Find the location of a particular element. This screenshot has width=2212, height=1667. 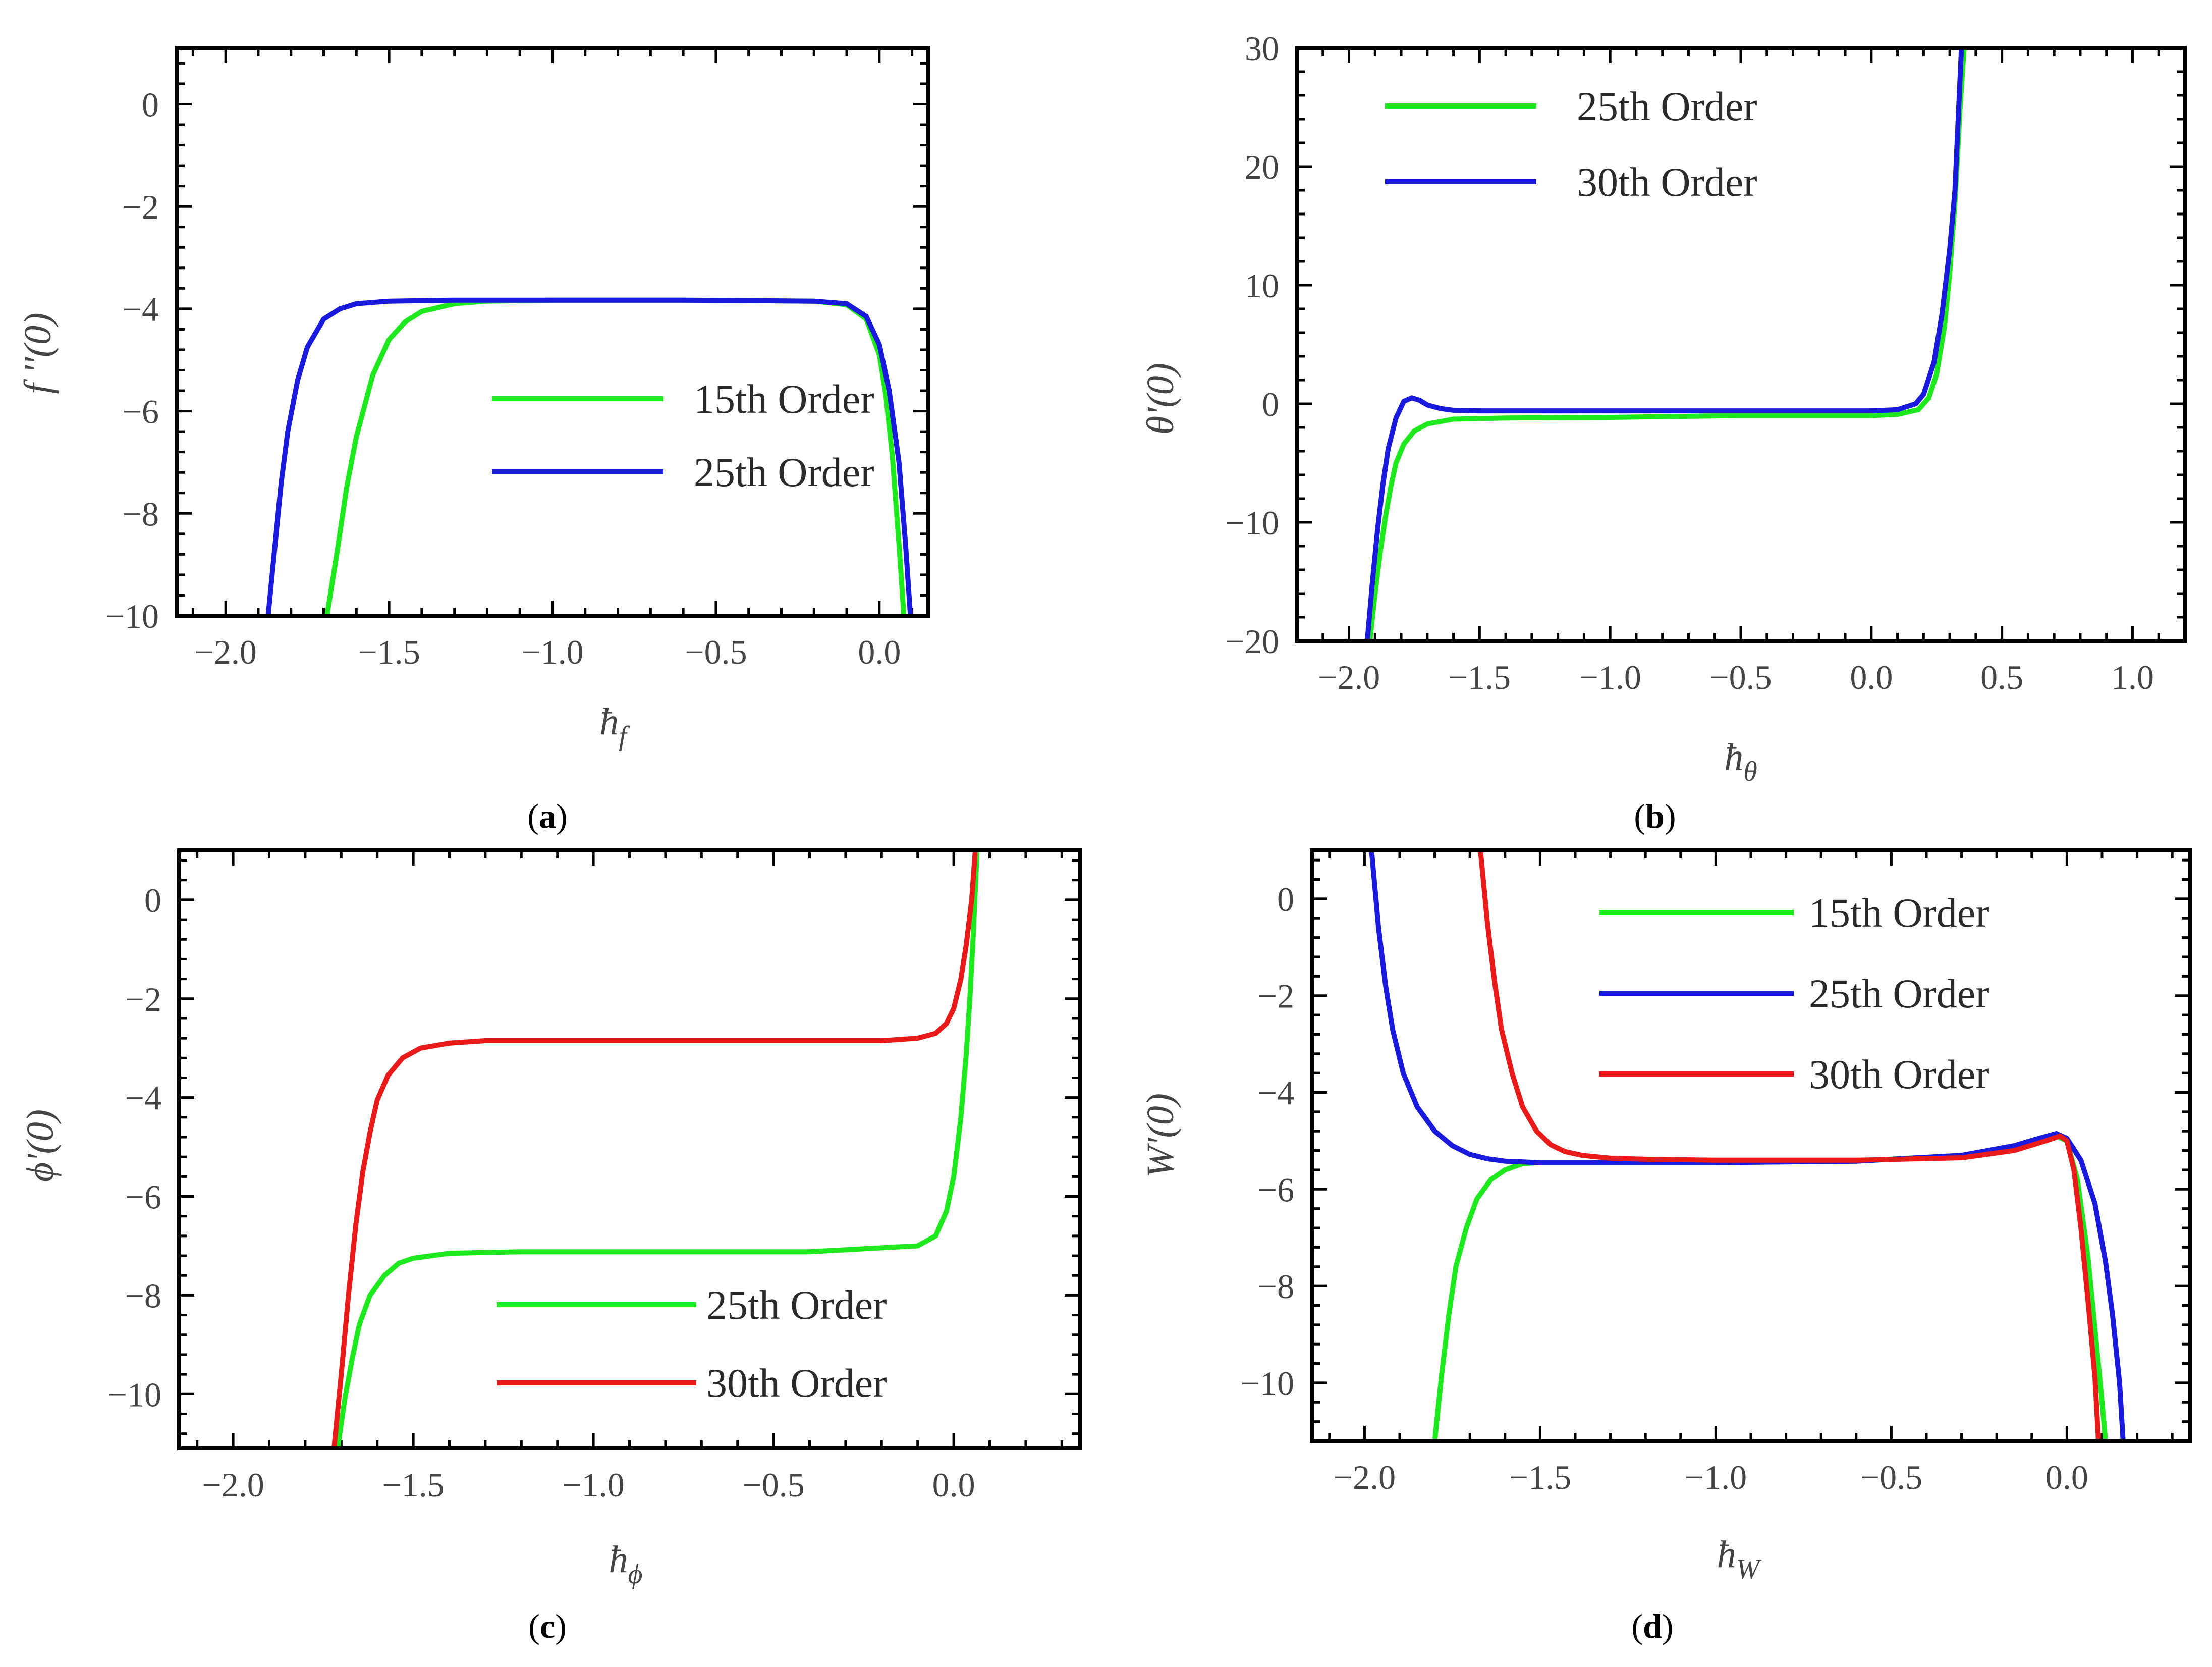

x-tick-label: 1.0 is located at coordinates (2132, 677).